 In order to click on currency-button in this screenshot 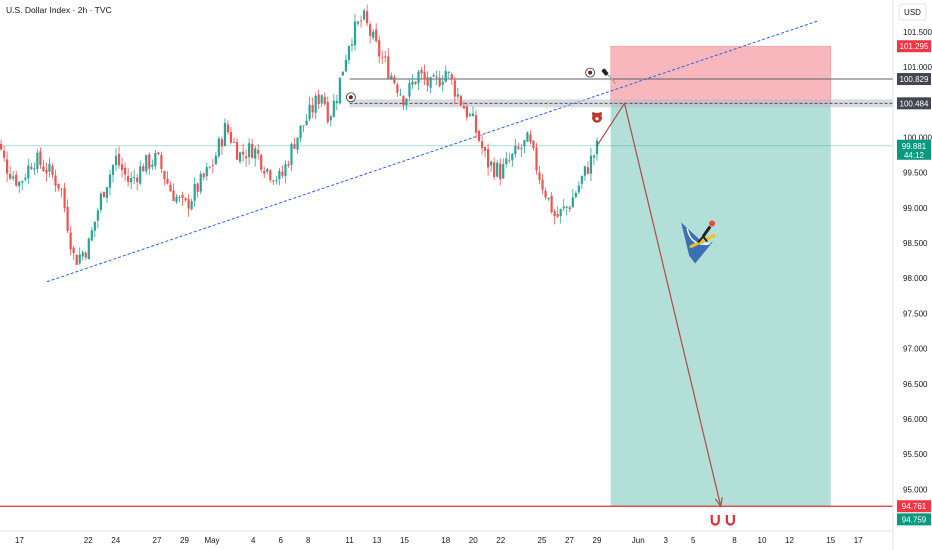, I will do `click(912, 12)`.